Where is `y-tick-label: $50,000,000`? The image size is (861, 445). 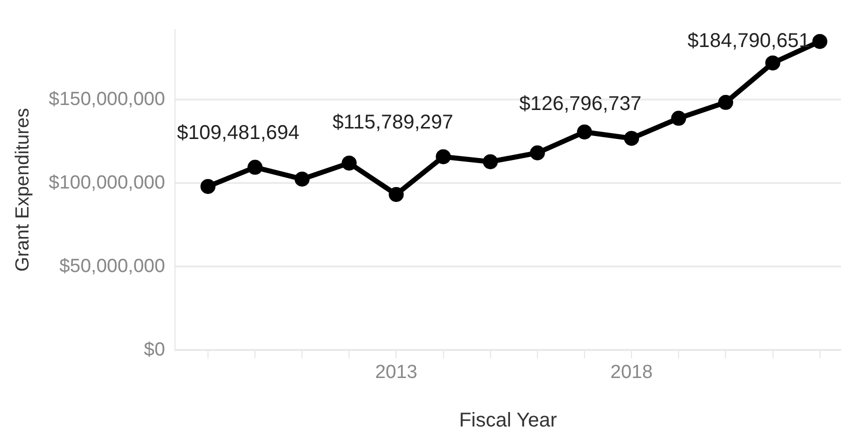 y-tick-label: $50,000,000 is located at coordinates (112, 266).